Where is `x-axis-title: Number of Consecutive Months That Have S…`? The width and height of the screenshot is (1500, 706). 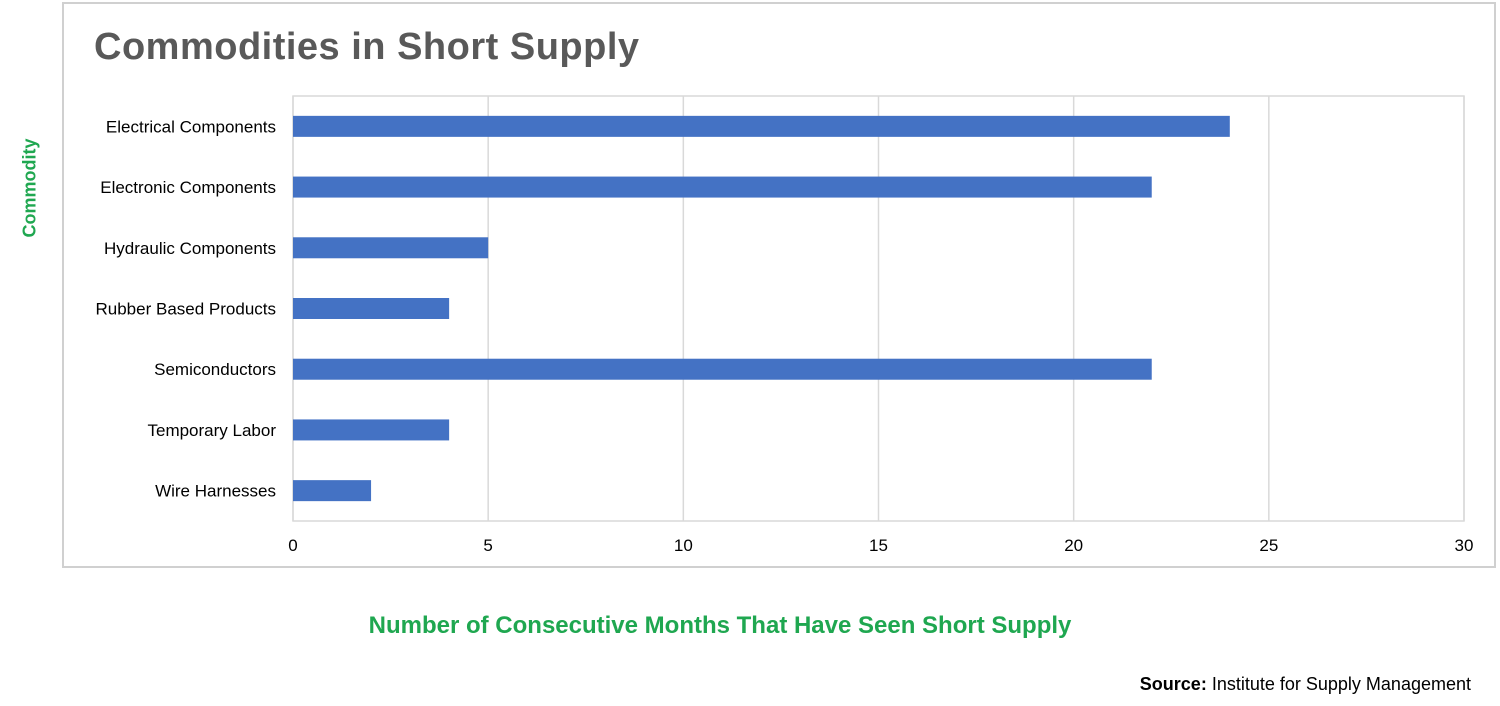
x-axis-title: Number of Consecutive Months That Have S… is located at coordinates (720, 625).